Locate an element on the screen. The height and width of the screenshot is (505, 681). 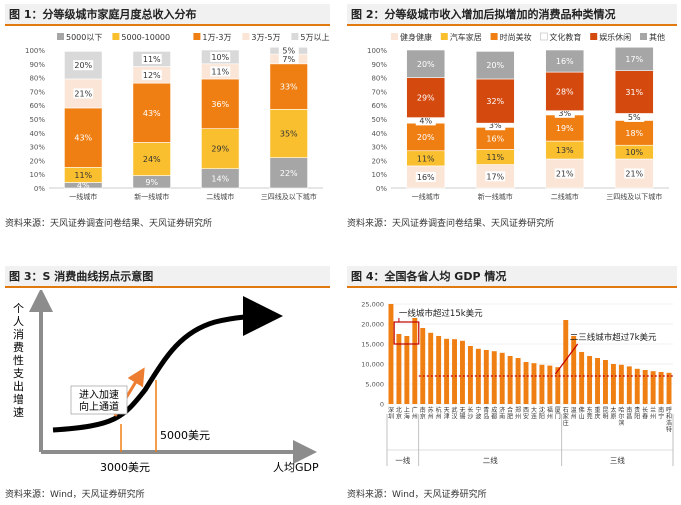
data-label: 36% is located at coordinates (220, 104).